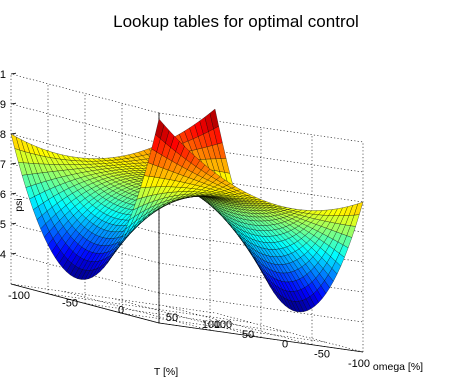  Describe the element at coordinates (3, 225) in the screenshot. I see `z-tick-label: 0.5` at that location.